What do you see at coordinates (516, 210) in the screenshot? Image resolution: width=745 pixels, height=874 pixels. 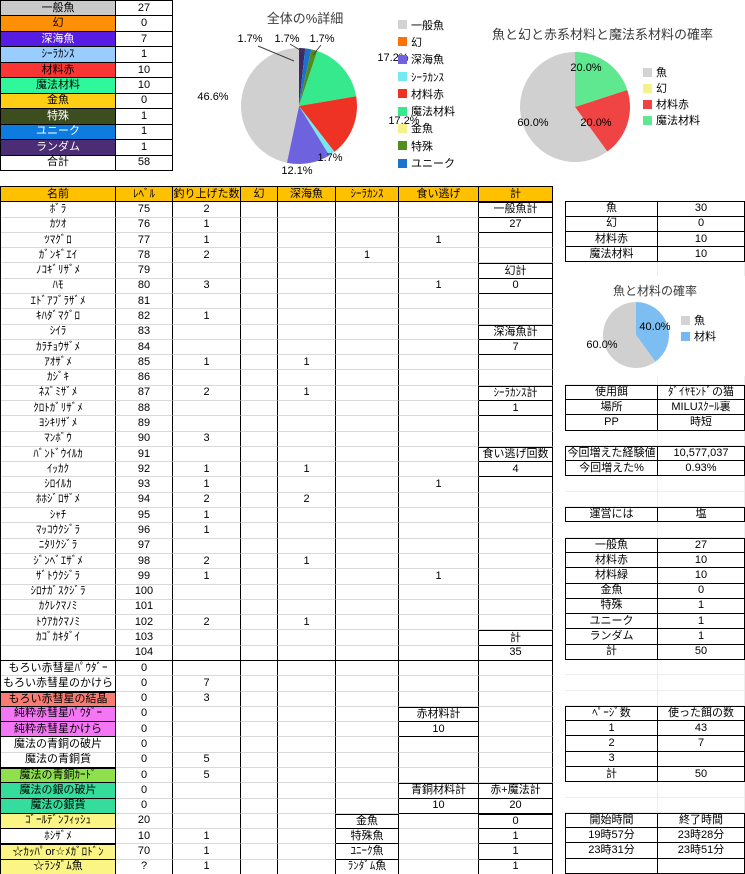 I see `table-cell: 一般魚計` at bounding box center [516, 210].